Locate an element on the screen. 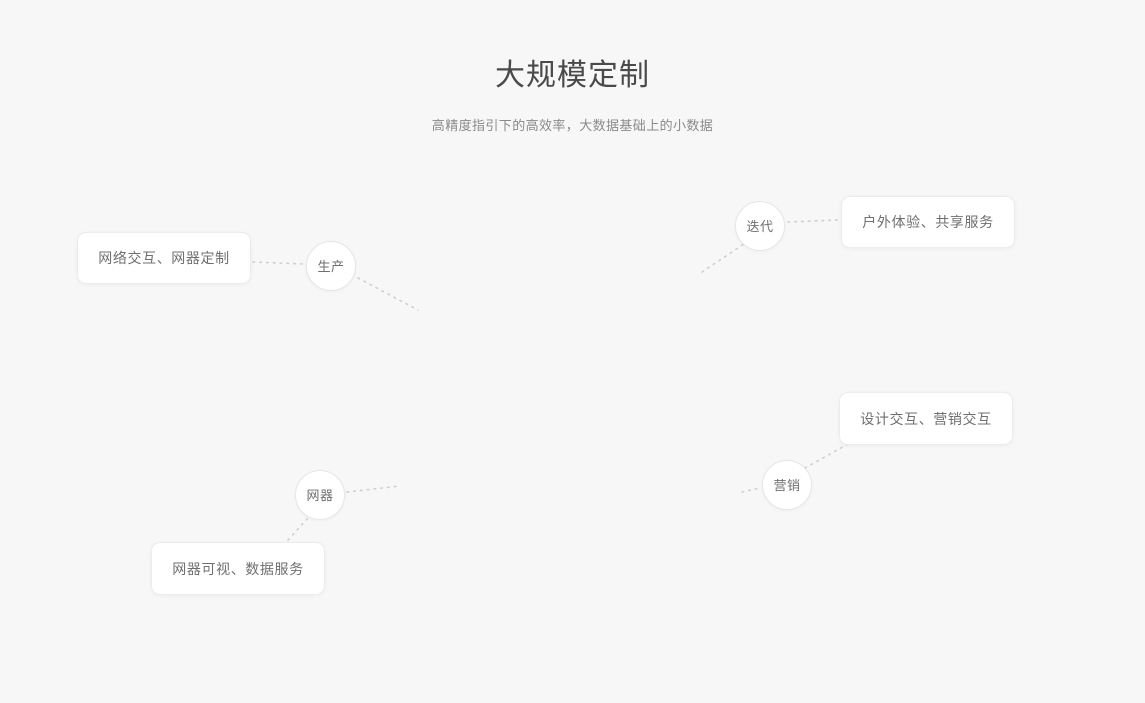 This screenshot has width=1145, height=703. node-label-device: 网器 is located at coordinates (320, 495).